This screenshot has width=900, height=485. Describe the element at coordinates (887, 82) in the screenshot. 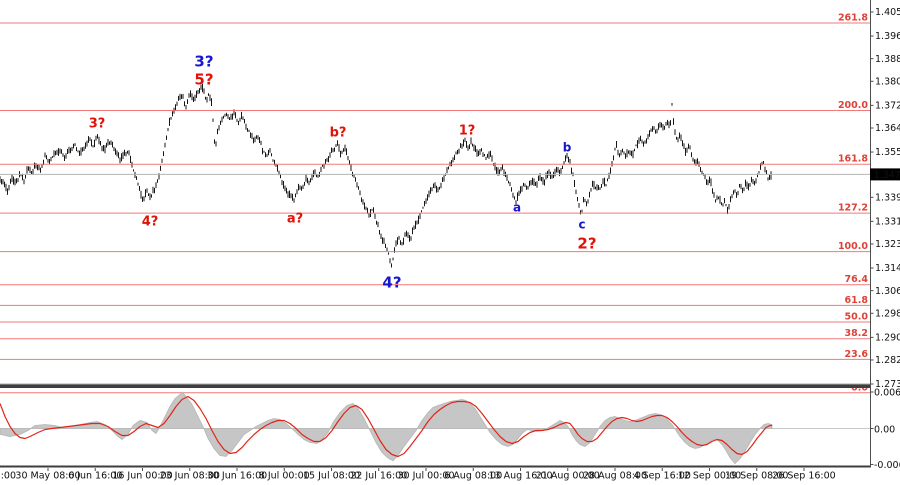

I see `price-tick-label: 1.3805` at that location.